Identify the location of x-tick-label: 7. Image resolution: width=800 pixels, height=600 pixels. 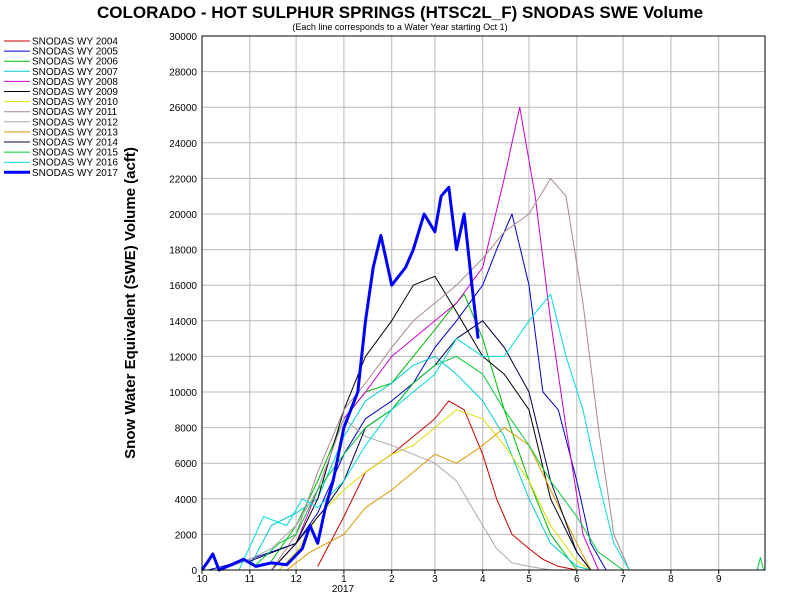
(623, 579).